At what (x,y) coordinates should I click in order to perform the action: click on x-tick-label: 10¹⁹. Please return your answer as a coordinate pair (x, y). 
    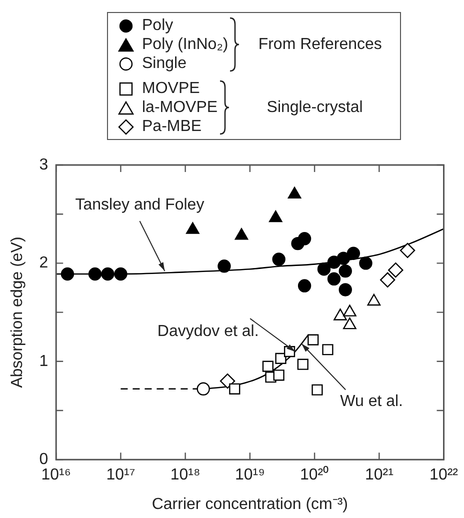
    Looking at the image, I should click on (249, 475).